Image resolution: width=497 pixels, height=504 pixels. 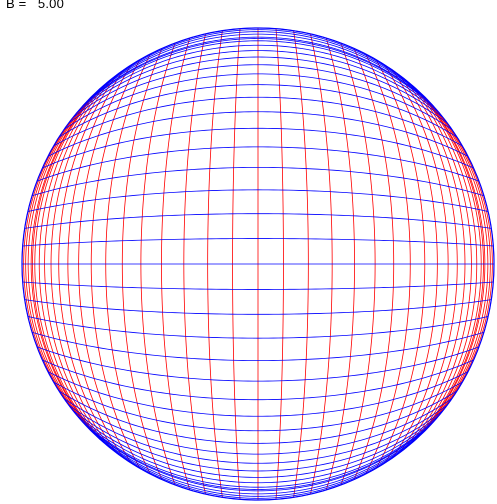 I want to click on parameter-label: B =, so click(x=16, y=5).